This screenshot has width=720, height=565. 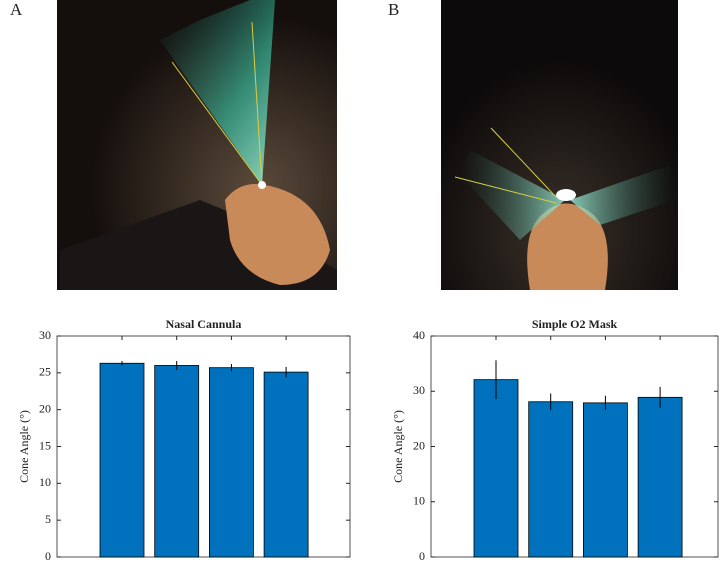 What do you see at coordinates (16, 9) in the screenshot?
I see `panel-label: A` at bounding box center [16, 9].